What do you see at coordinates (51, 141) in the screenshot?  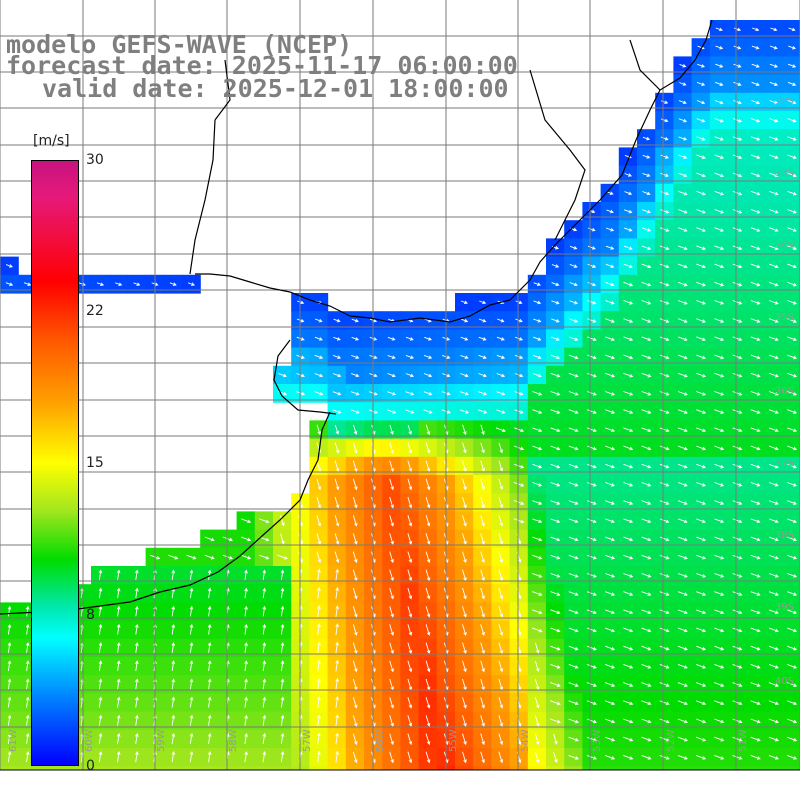 I see `colorbar-unit-label: [m/s]` at bounding box center [51, 141].